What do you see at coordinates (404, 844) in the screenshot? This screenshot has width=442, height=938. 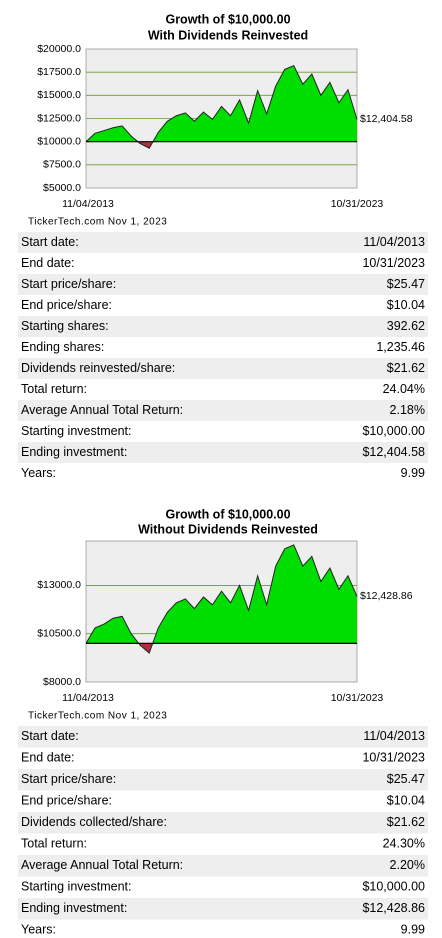 I see `row-value: 24.30%` at bounding box center [404, 844].